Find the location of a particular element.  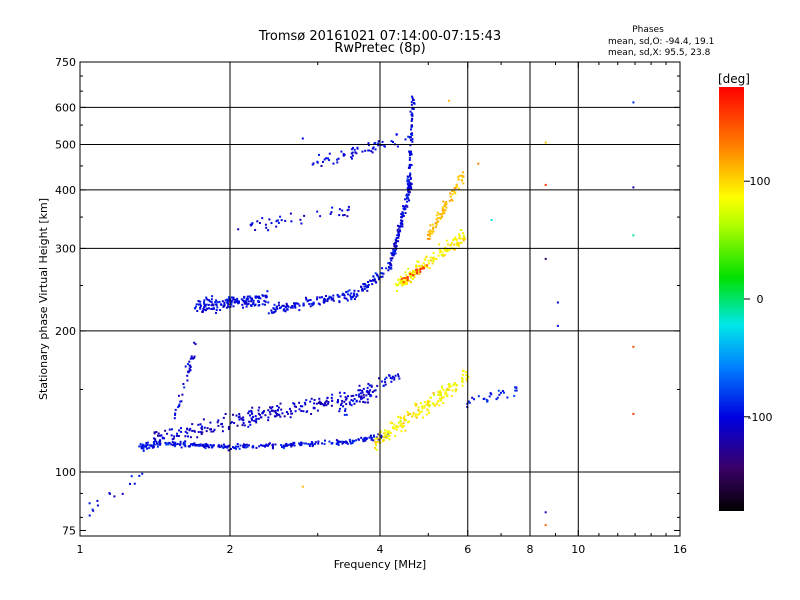

y-tick-label: 75 is located at coordinates (69, 531).